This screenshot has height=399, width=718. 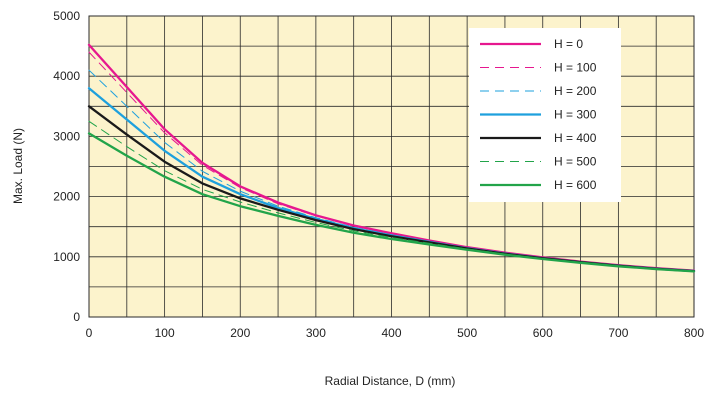 What do you see at coordinates (575, 68) in the screenshot?
I see `legend-label: H = 100` at bounding box center [575, 68].